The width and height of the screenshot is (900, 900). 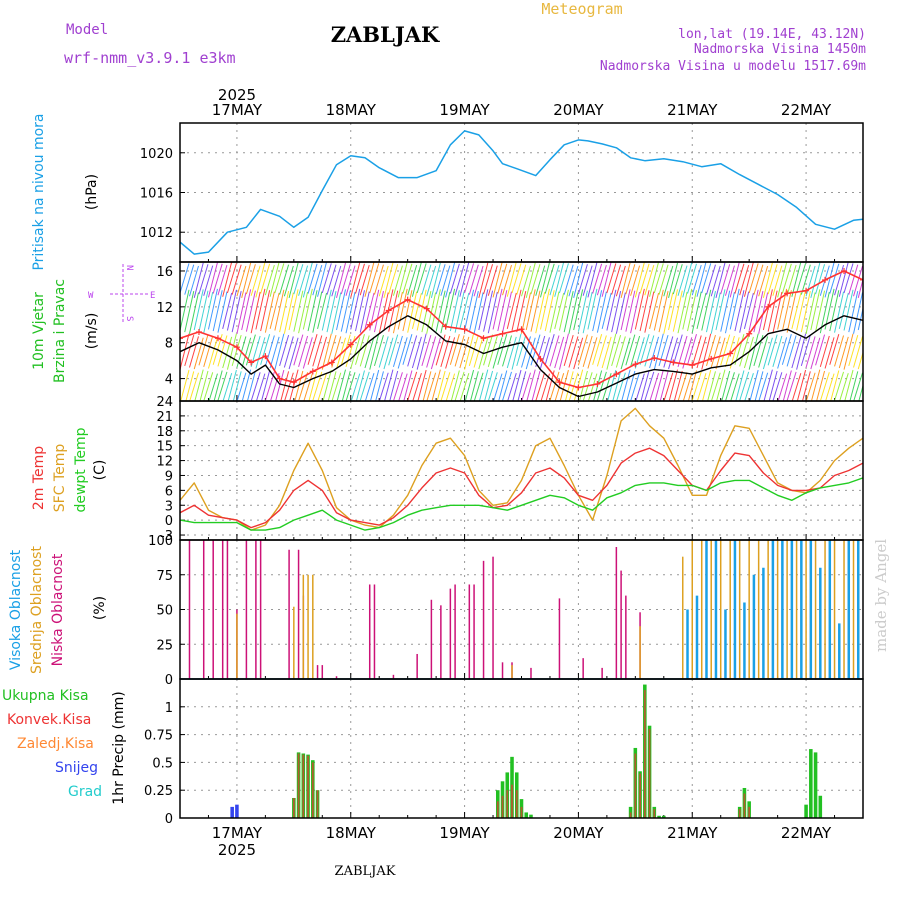 I want to click on p1-frame, so click(x=521, y=192).